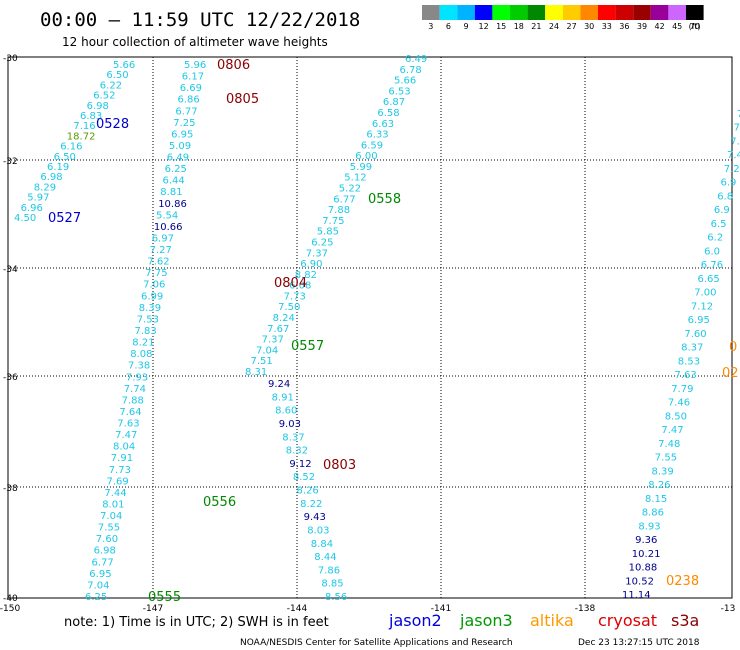 Image resolution: width=740 pixels, height=650 pixels. What do you see at coordinates (306, 275) in the screenshot?
I see `wave-height-value: 8.82` at bounding box center [306, 275].